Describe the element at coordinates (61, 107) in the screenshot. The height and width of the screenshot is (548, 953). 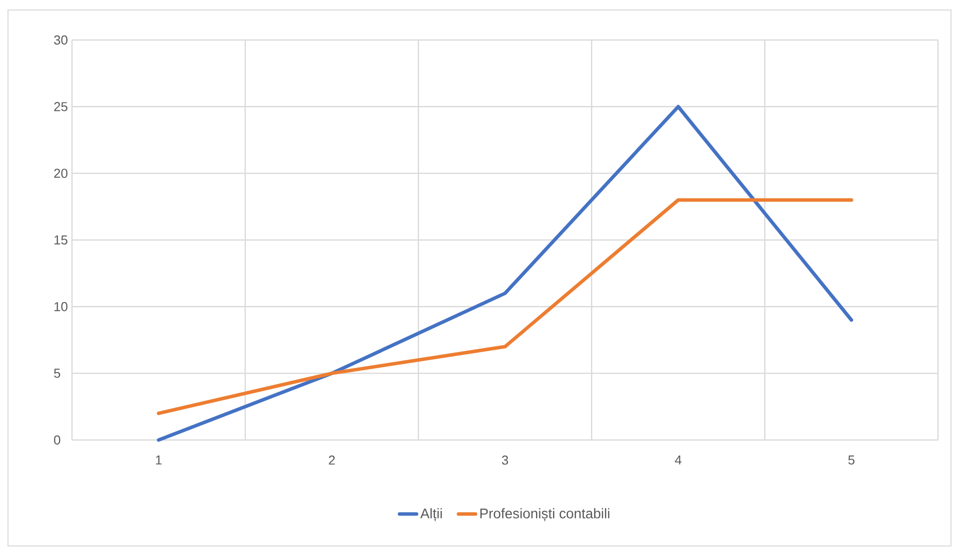
I see `y-tick-label: 25` at that location.